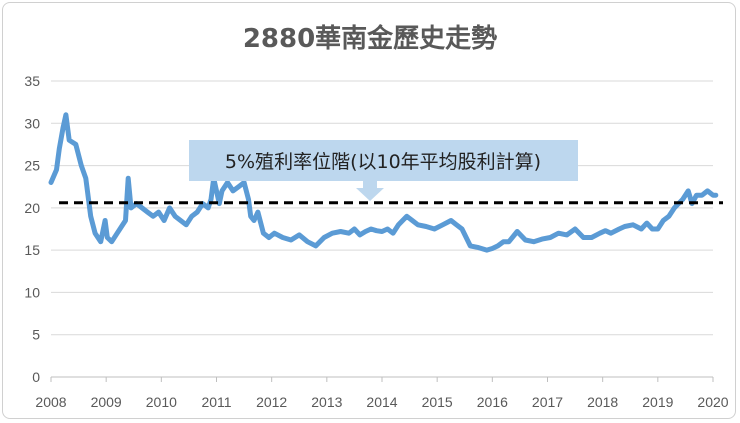 The width and height of the screenshot is (740, 423). What do you see at coordinates (326, 402) in the screenshot?
I see `x-tick-label-5: 2013` at bounding box center [326, 402].